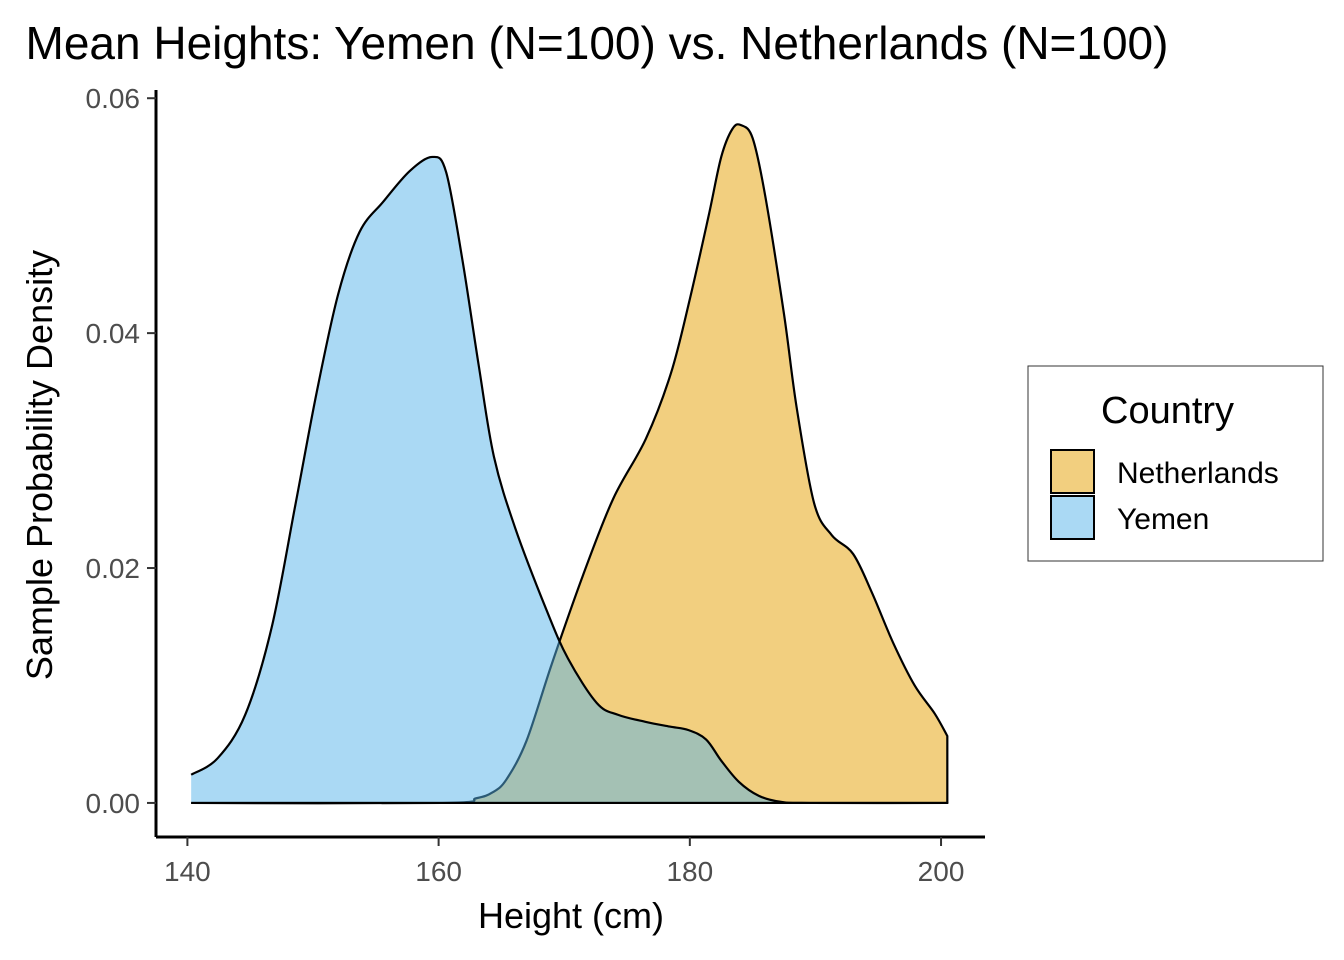  I want to click on legend-entries: Netherlands Yemen, so click(1164, 494).